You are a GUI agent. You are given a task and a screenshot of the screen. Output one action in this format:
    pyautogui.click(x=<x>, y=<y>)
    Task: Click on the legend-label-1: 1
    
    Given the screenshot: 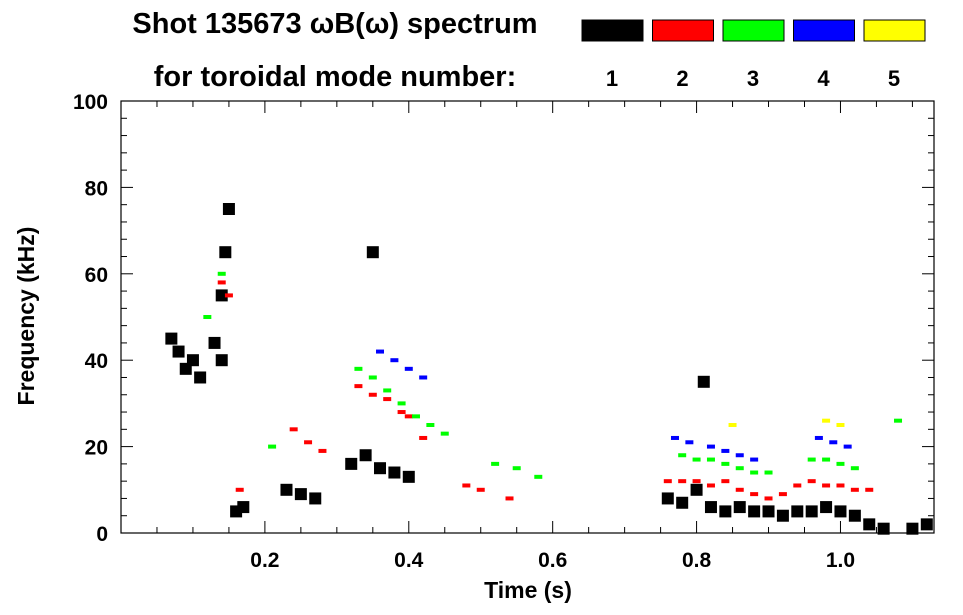 What is the action you would take?
    pyautogui.click(x=612, y=78)
    